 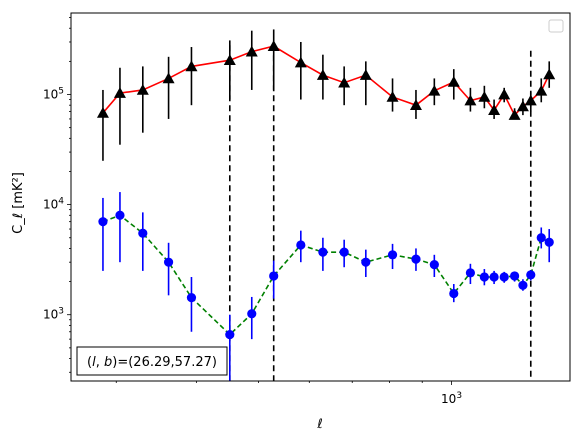 What do you see at coordinates (459, 396) in the screenshot?
I see `xtick-label-1000-exponent: 3` at bounding box center [459, 396].